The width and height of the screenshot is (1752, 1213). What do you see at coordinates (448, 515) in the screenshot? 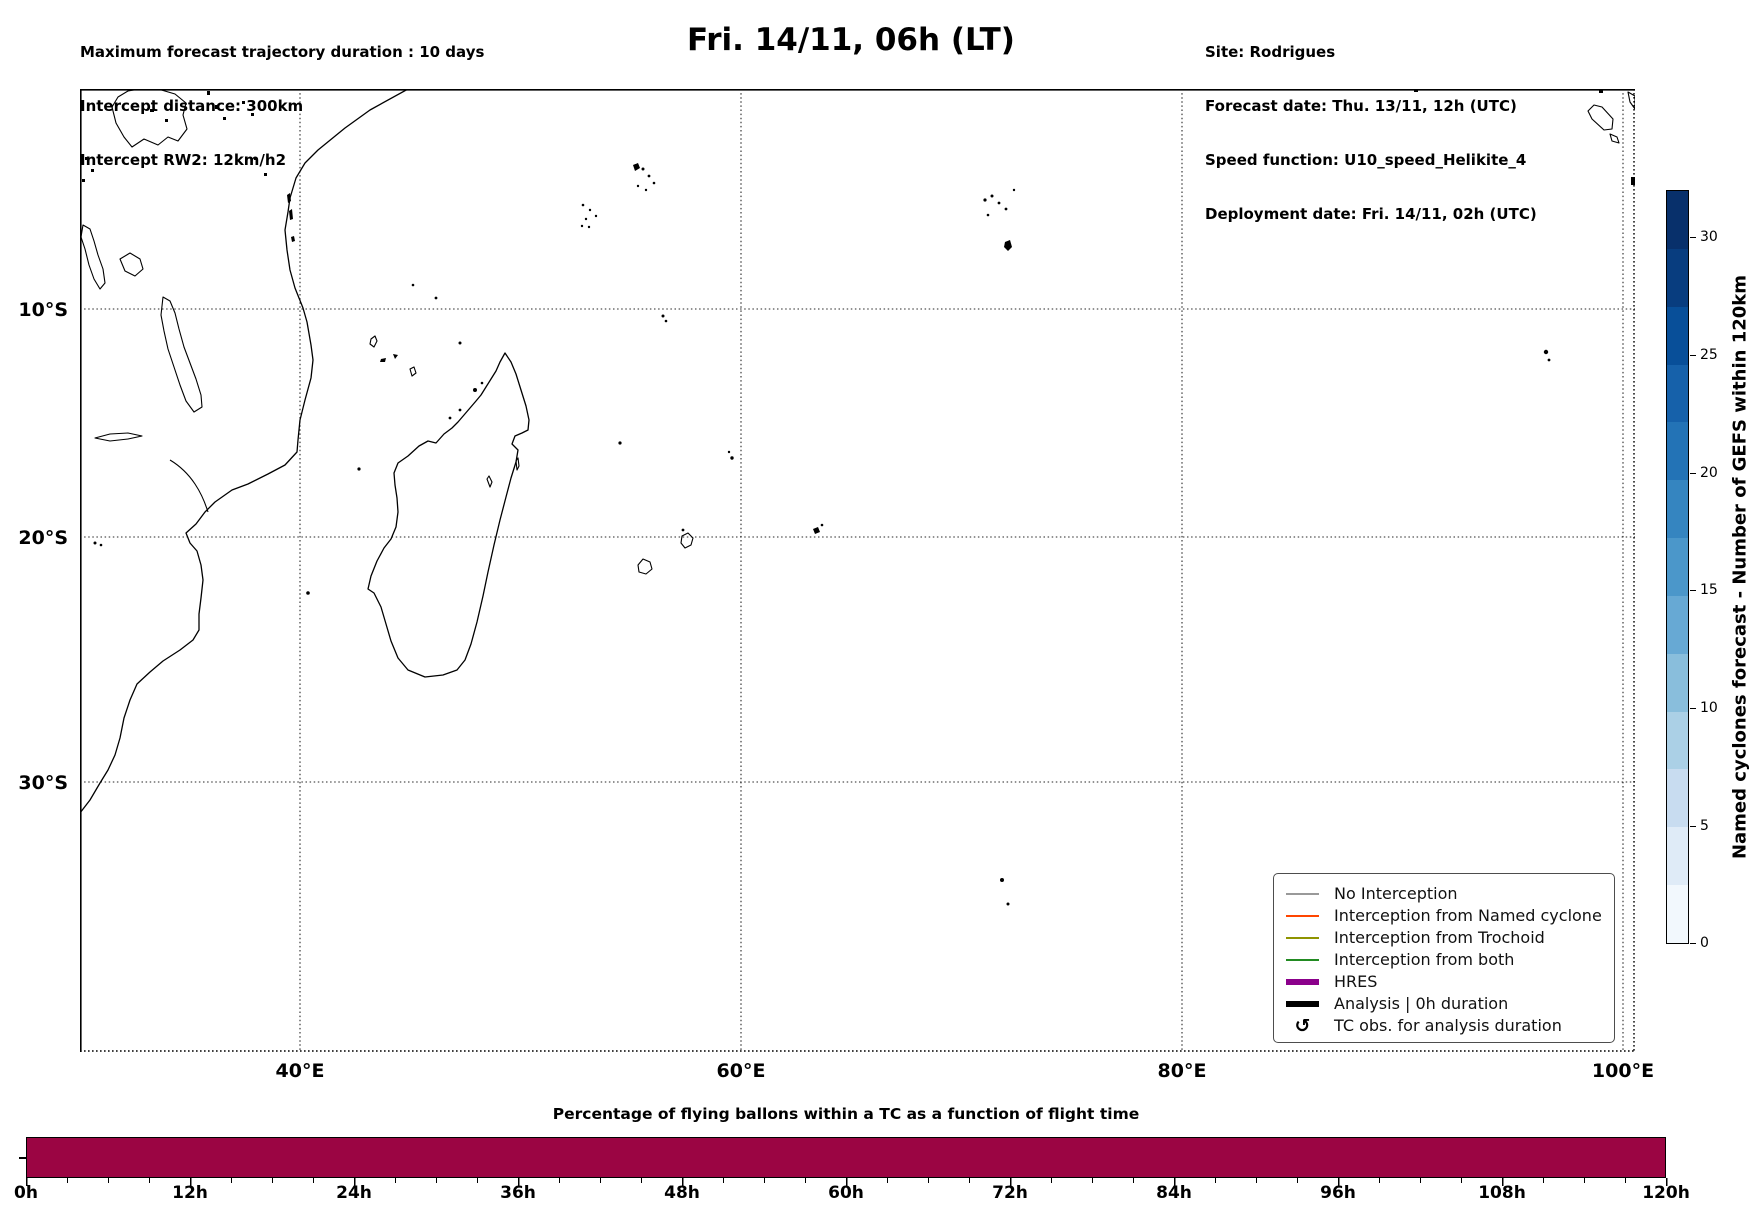
I see `madagascar-coastline` at bounding box center [448, 515].